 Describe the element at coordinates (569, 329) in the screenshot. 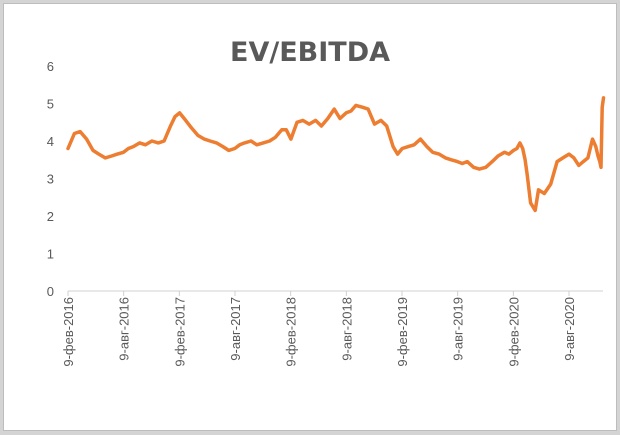

I see `x-tick-label: 9-авг-2020` at that location.